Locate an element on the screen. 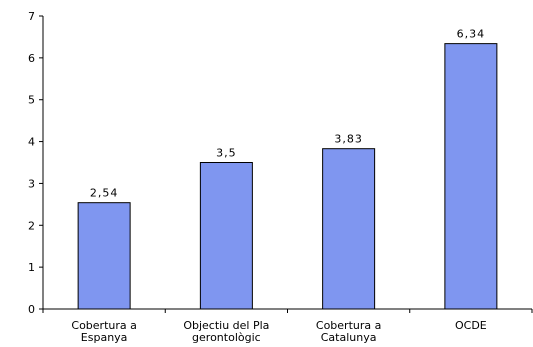 The height and width of the screenshot is (347, 533). bar-data-label: 2,54 is located at coordinates (104, 193).